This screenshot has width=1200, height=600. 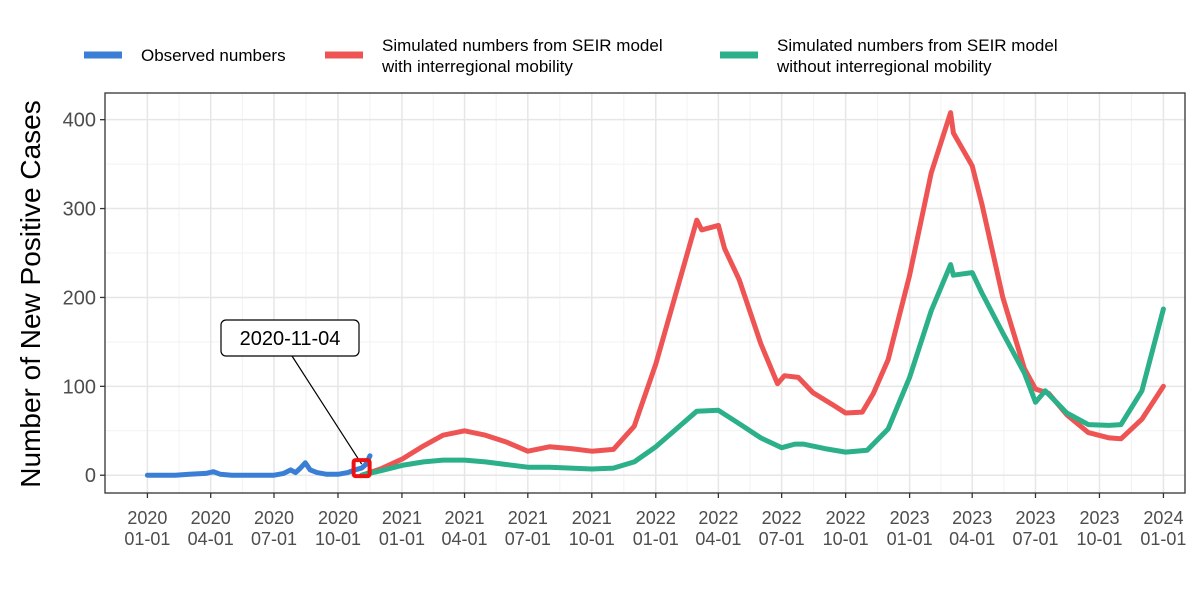 I want to click on x-tick-label: 2021 04-01, so click(x=465, y=528).